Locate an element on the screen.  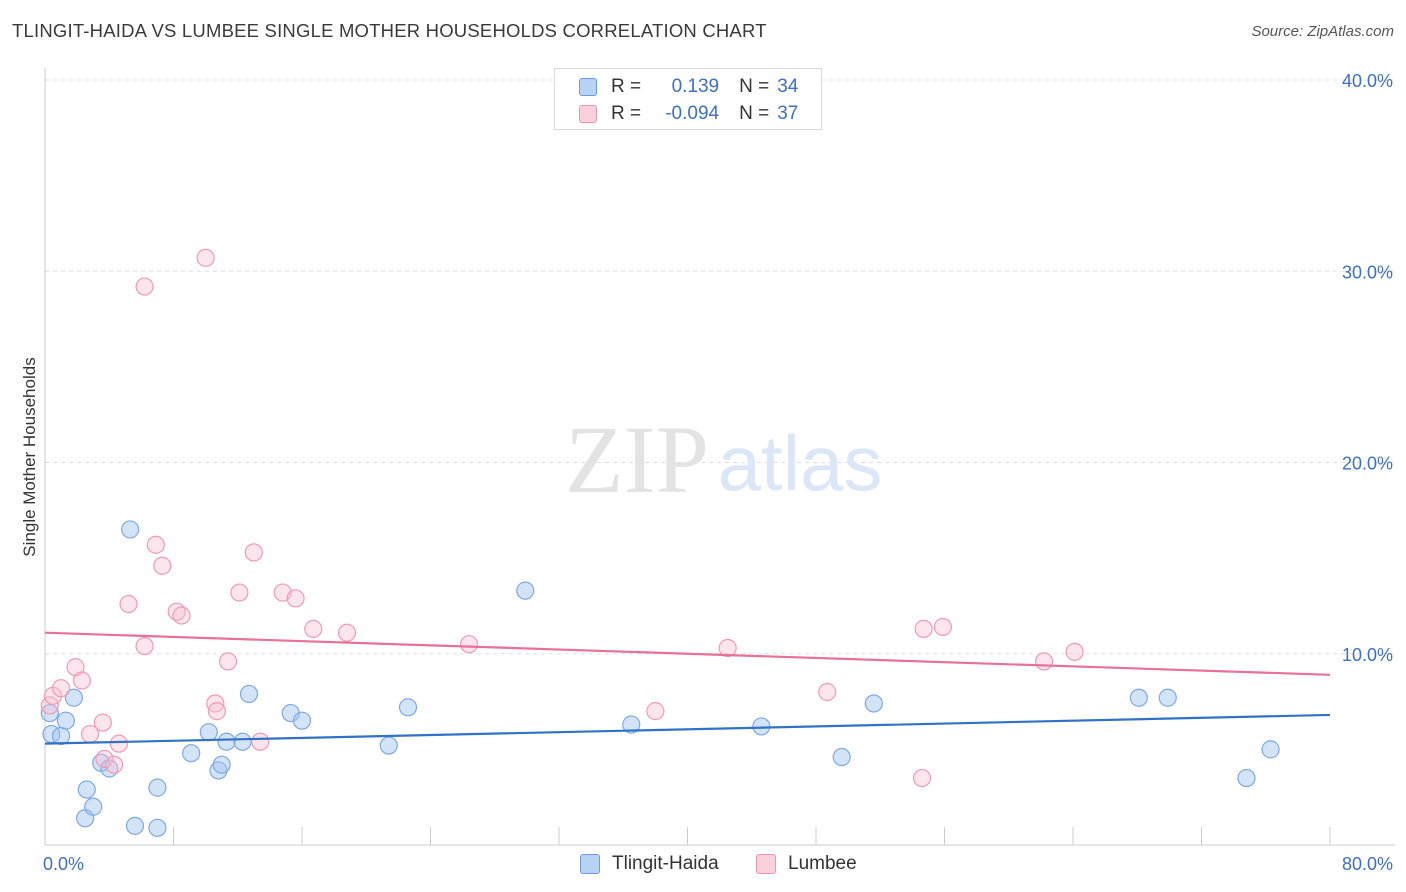
series-legend-tlingit-haida: Tlingit-Haida is located at coordinates (649, 864).